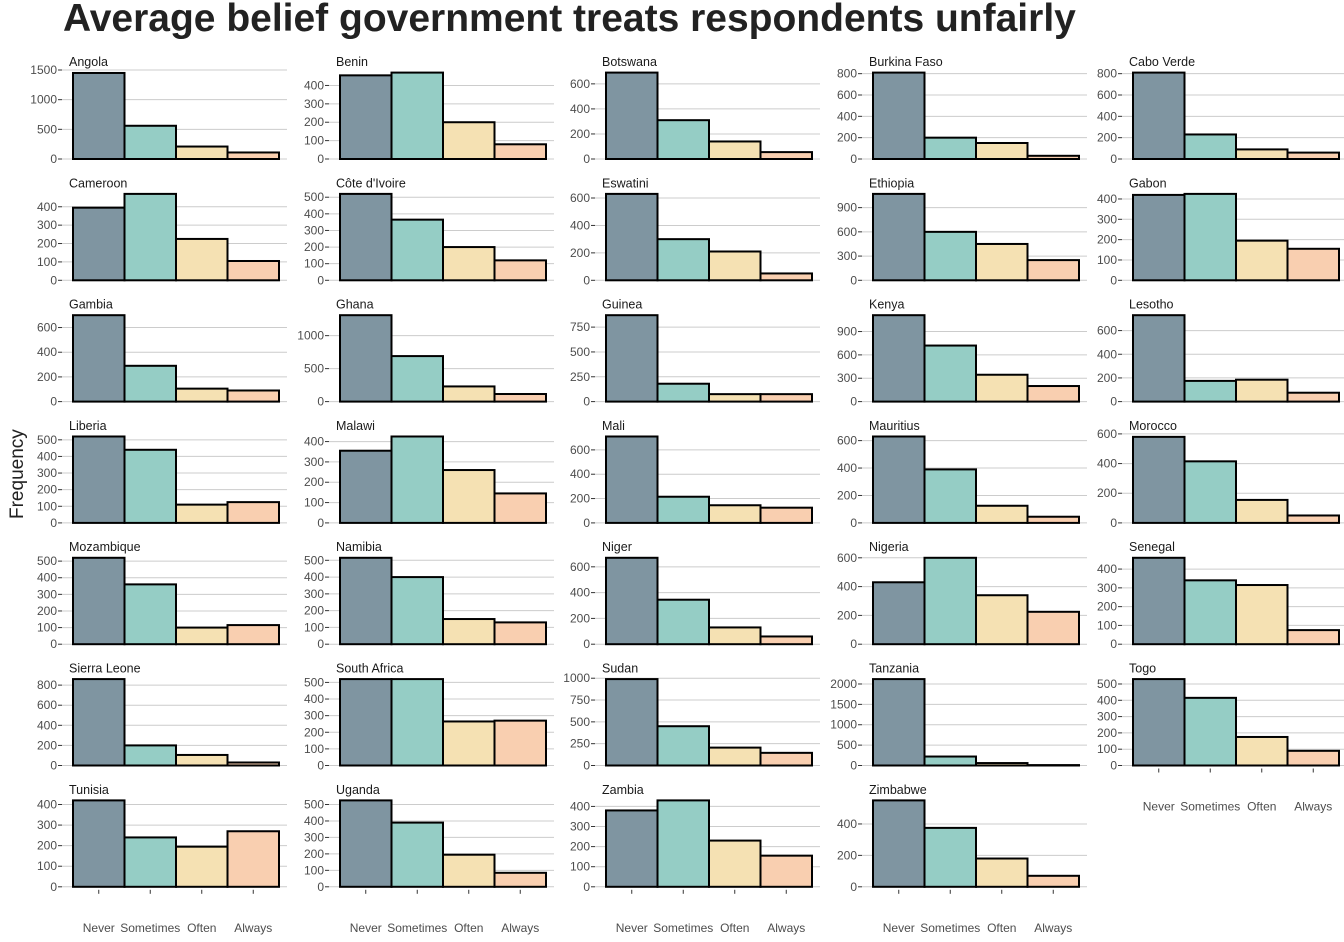  I want to click on facet-panel: Mali 0 200 400 600, so click(695, 474).